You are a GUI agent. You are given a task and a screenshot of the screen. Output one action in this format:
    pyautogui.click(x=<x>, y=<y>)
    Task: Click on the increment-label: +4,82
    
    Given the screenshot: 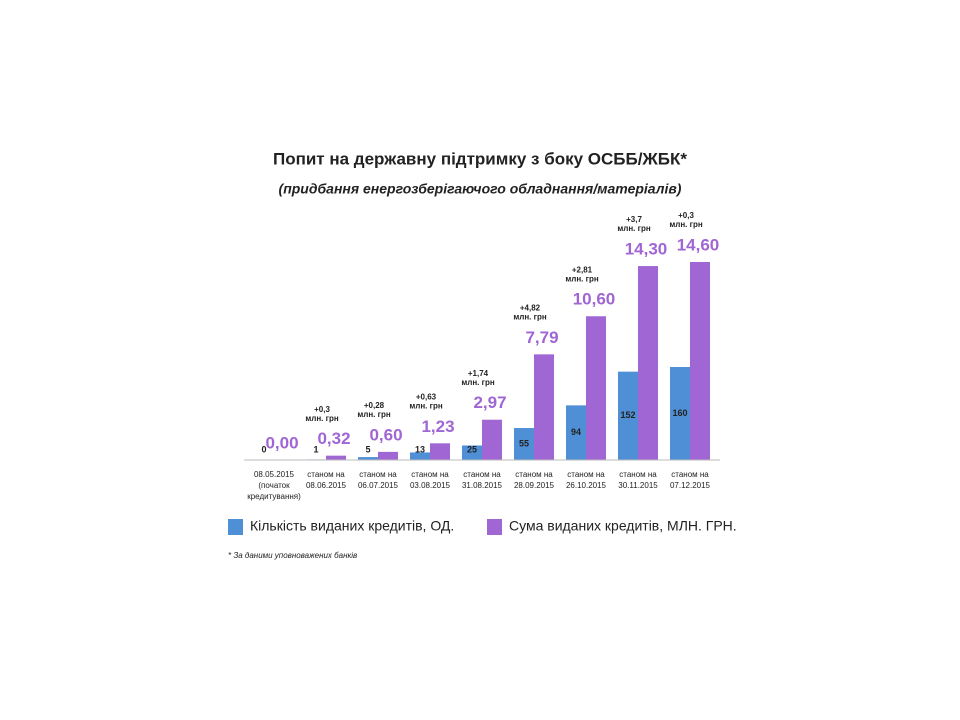 What is the action you would take?
    pyautogui.click(x=530, y=307)
    